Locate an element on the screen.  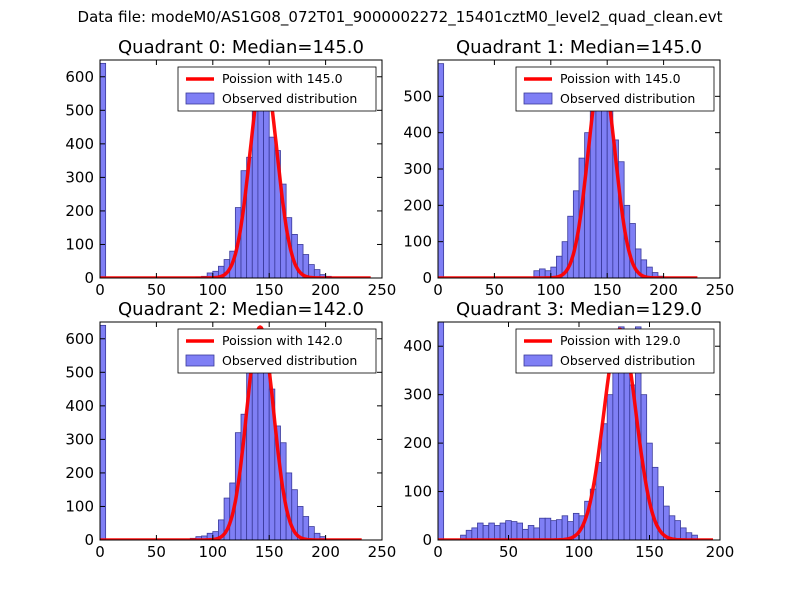
legend: Poission with 142.0 Observed distribution is located at coordinates (277, 351).